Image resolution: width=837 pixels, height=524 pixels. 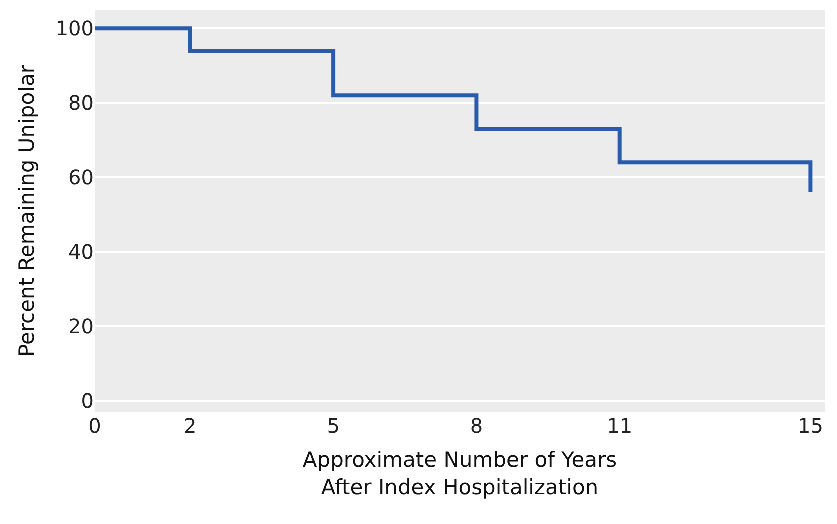 What do you see at coordinates (81, 178) in the screenshot?
I see `y-tick-label: 60` at bounding box center [81, 178].